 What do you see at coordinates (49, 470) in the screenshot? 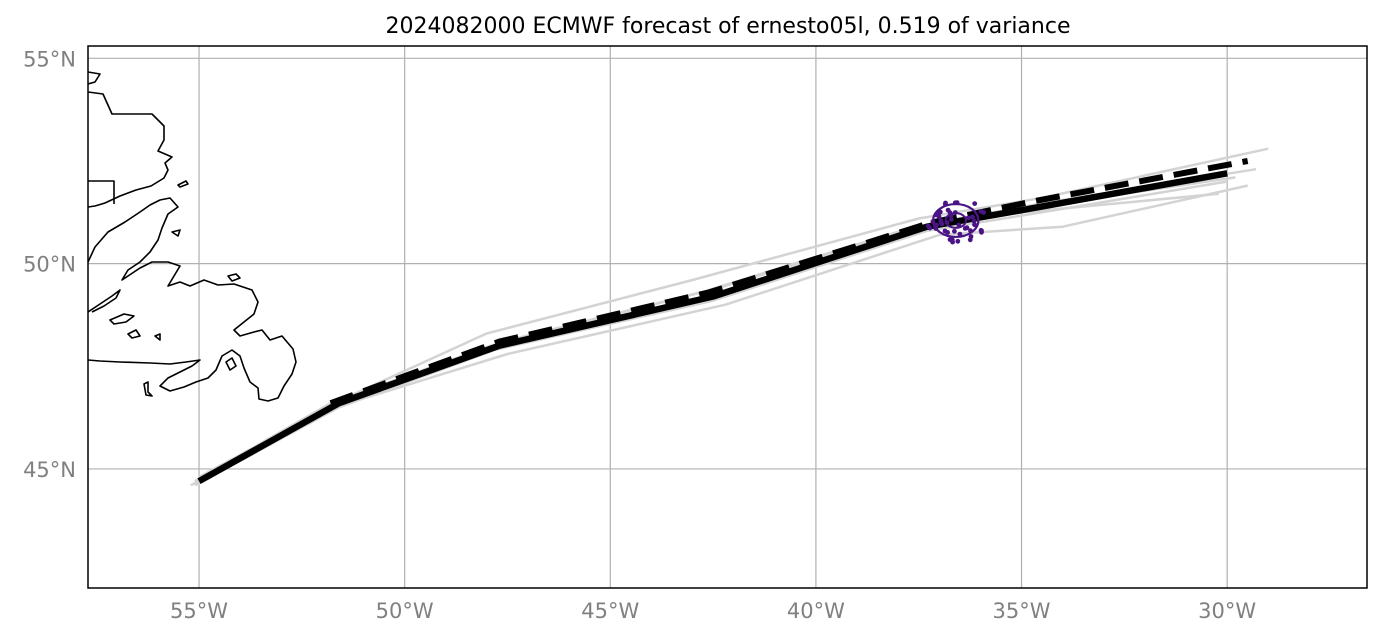
I see `lat-tick-label: 45°N` at bounding box center [49, 470].